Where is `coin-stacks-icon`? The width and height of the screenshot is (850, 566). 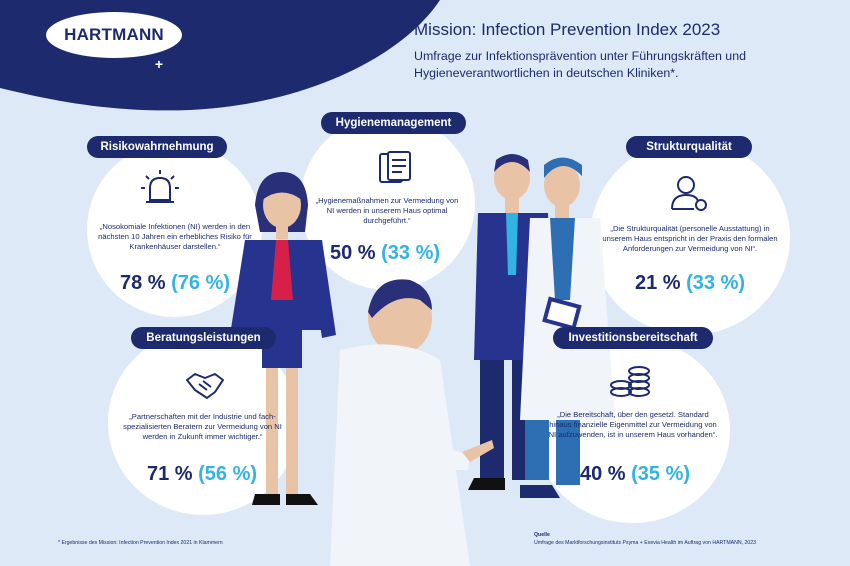
coin-stacks-icon is located at coordinates (630, 381).